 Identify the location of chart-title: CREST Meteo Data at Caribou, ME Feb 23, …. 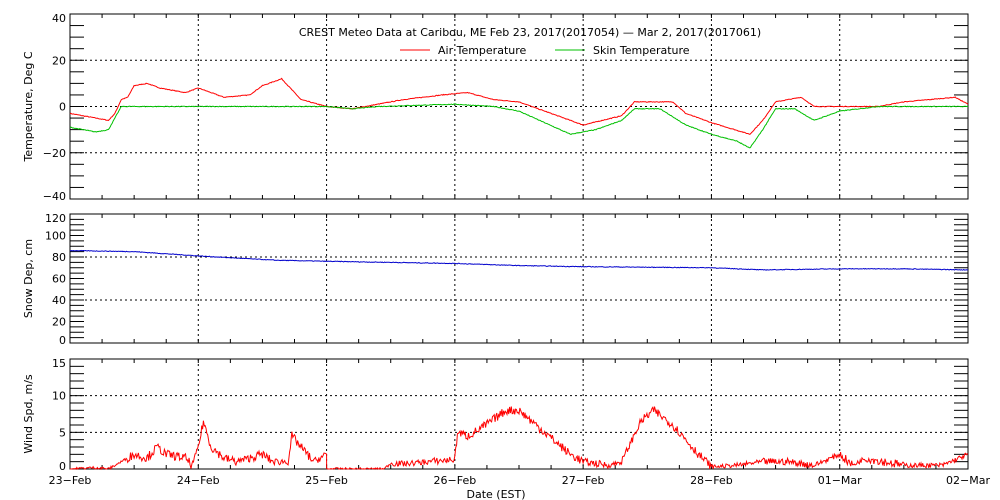
(530, 32).